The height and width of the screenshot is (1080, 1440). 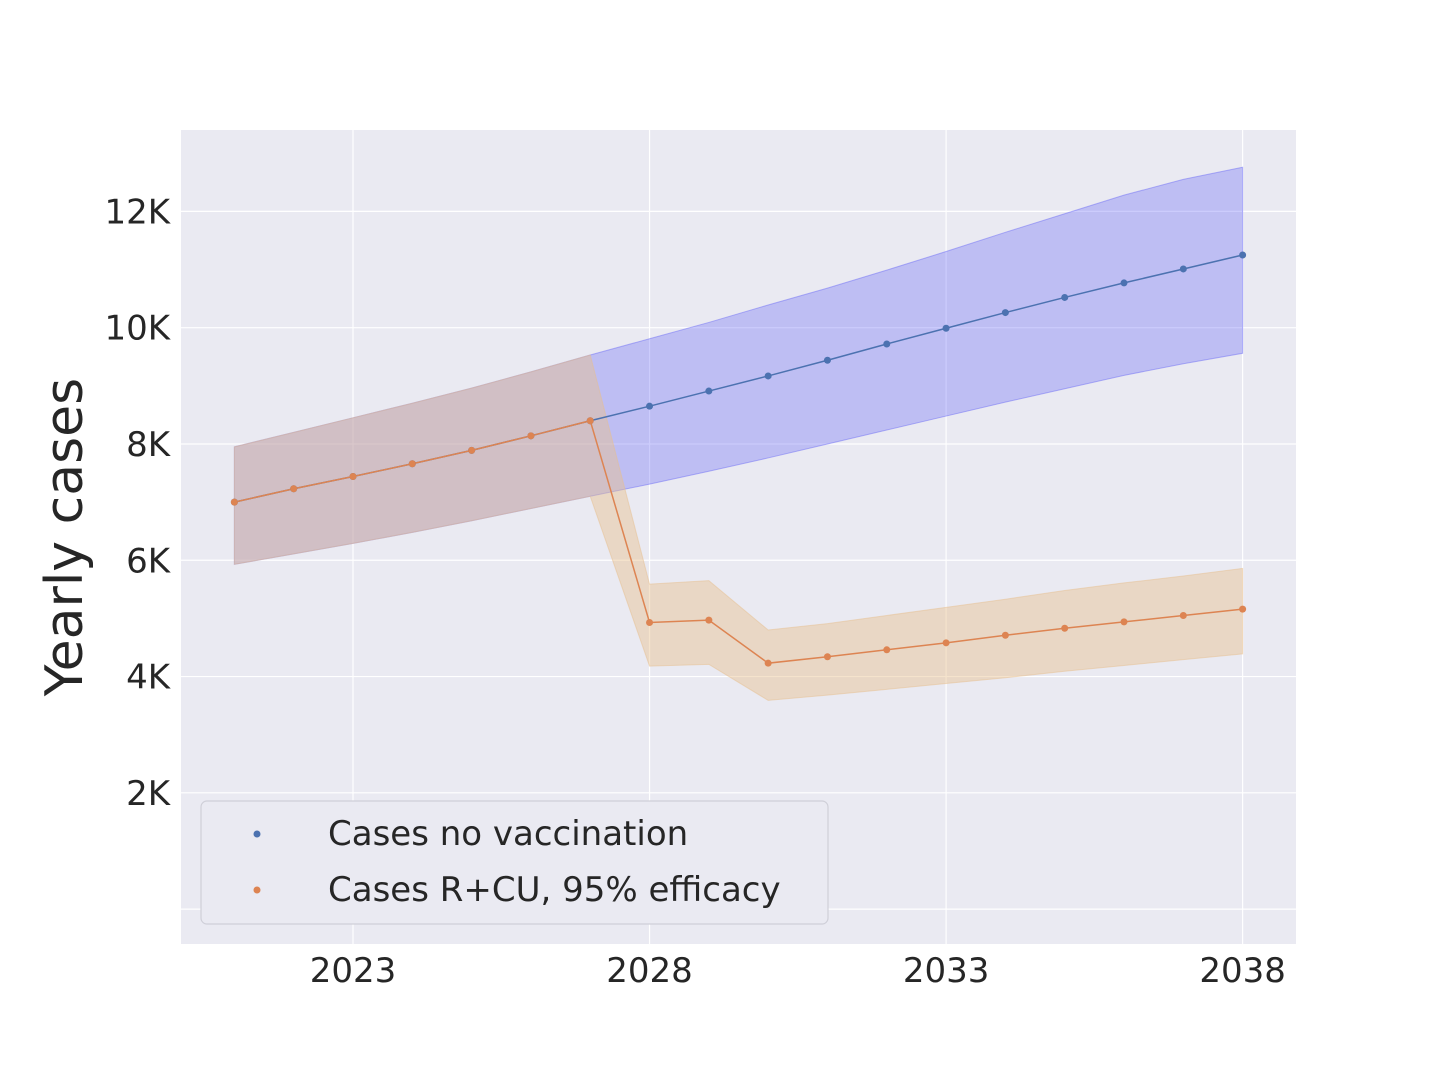 I want to click on legend-marker-no-vaccination, so click(x=257, y=834).